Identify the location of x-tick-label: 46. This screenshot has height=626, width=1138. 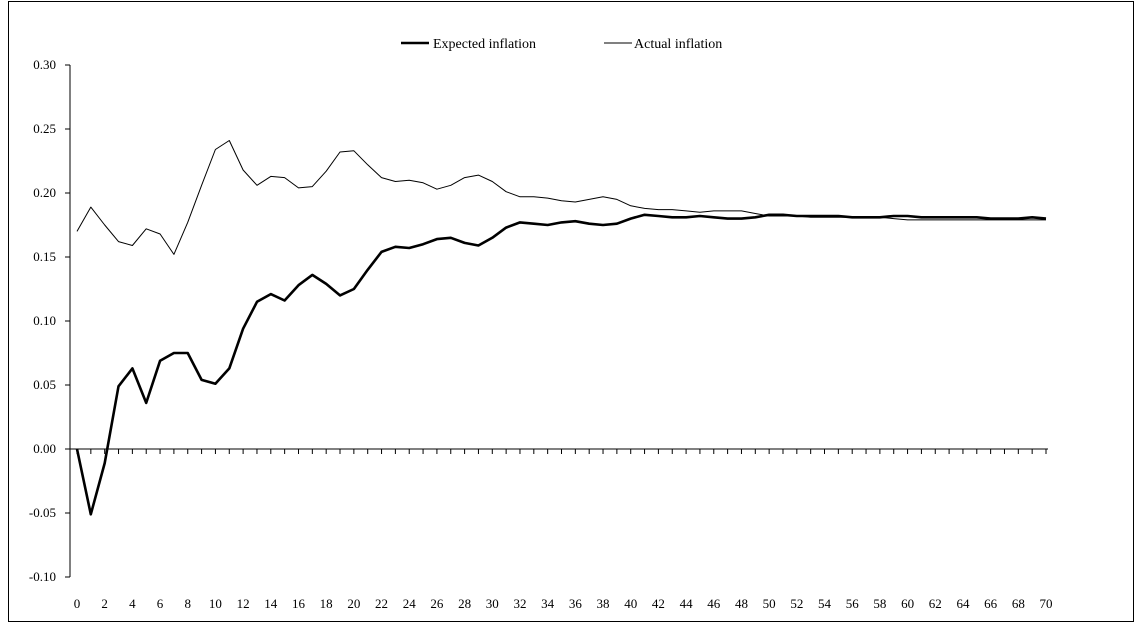
(714, 603).